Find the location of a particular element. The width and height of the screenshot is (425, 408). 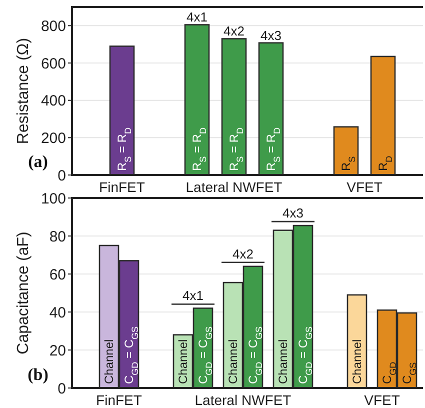

y-axis-title: Capacitance (aF) is located at coordinates (23, 293).